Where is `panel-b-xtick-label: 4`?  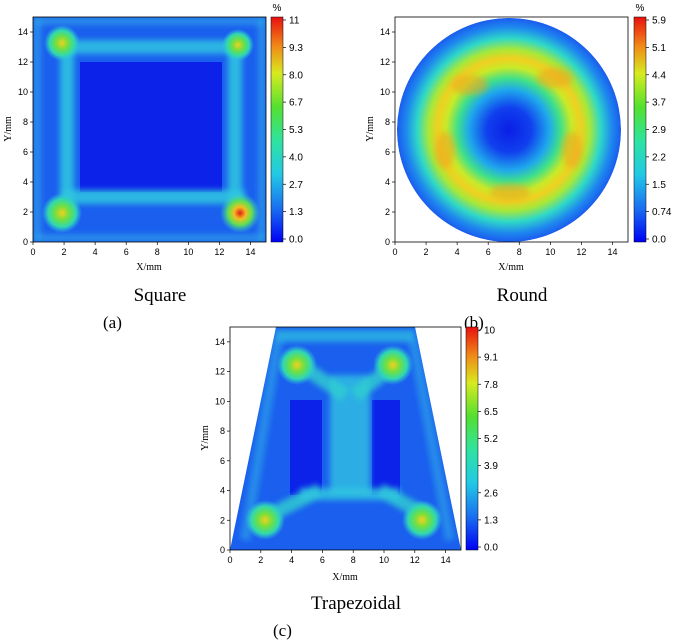
panel-b-xtick-label: 4 is located at coordinates (457, 252).